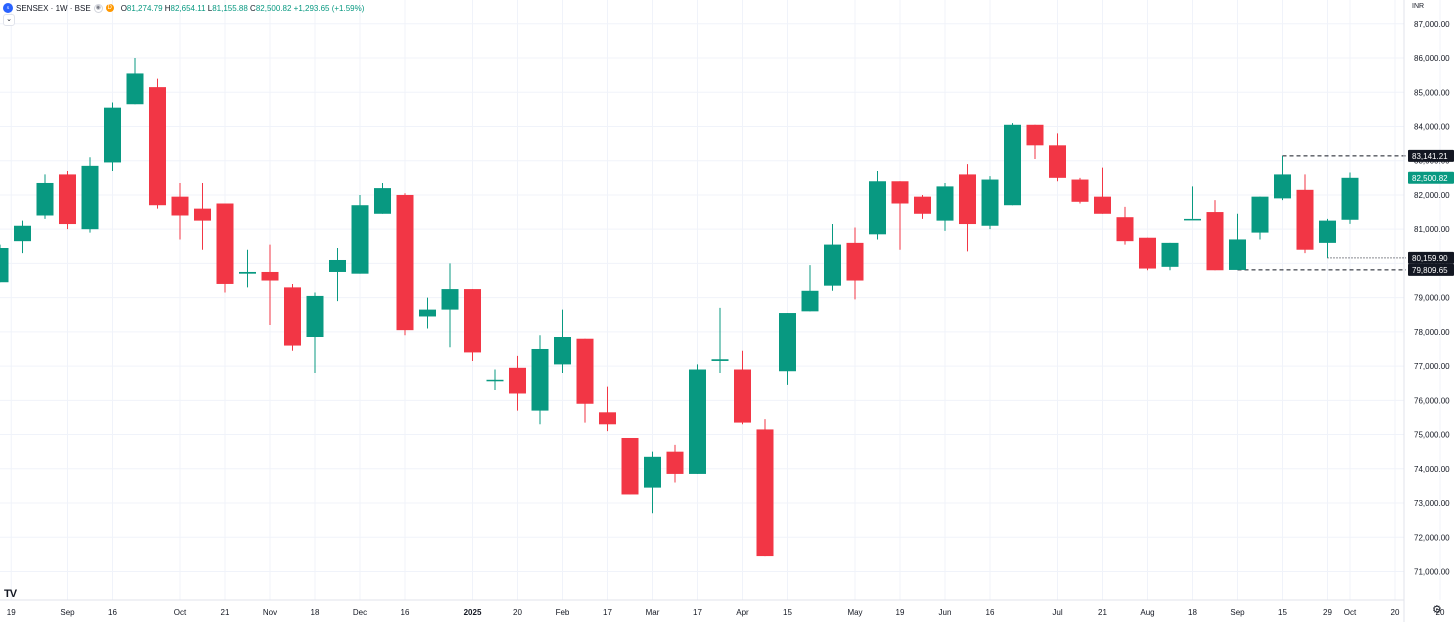  I want to click on open-label: O, so click(123, 8).